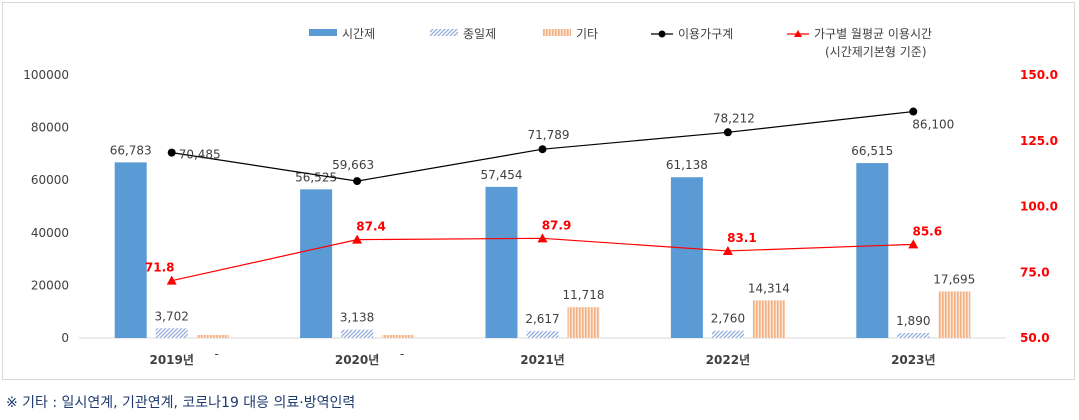 The width and height of the screenshot is (1079, 420). I want to click on x-tick-label: 2019년, so click(171, 360).